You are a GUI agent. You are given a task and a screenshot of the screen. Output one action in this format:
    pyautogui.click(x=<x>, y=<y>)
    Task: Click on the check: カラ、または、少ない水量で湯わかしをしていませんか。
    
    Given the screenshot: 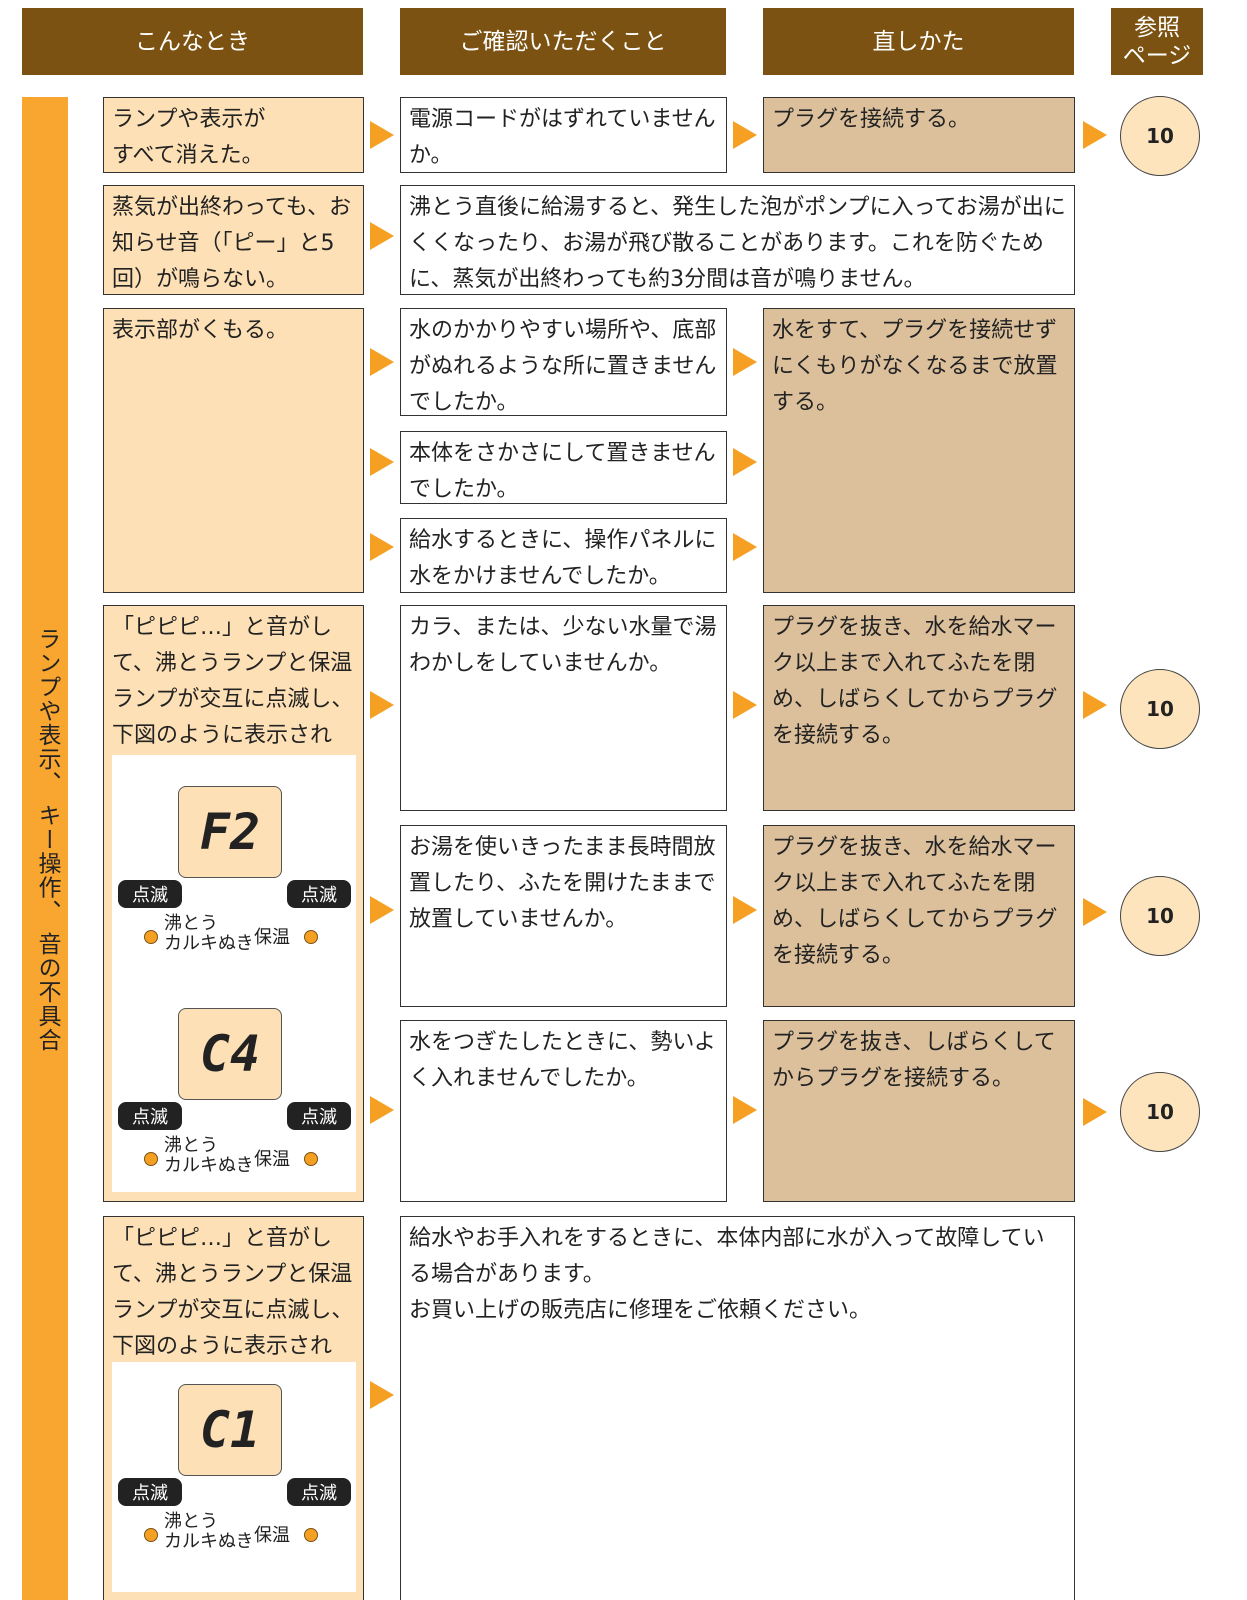 What is the action you would take?
    pyautogui.click(x=563, y=708)
    